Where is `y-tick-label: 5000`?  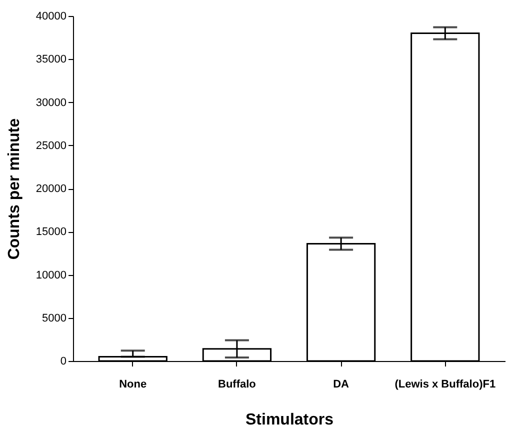 y-tick-label: 5000 is located at coordinates (54, 318).